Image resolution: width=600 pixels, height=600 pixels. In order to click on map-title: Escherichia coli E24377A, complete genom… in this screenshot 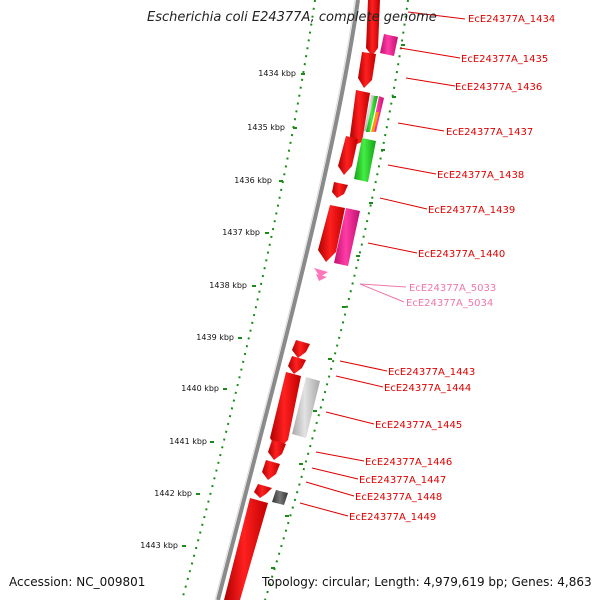, I will do `click(292, 17)`.